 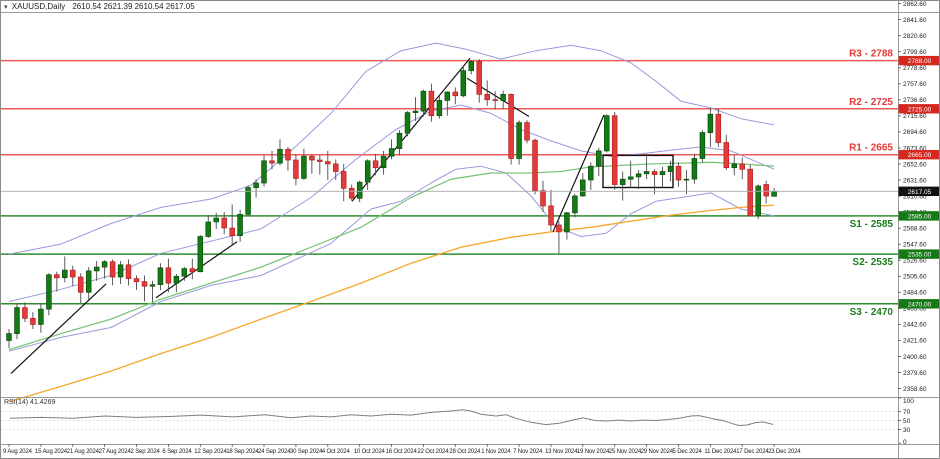 What do you see at coordinates (688, 452) in the screenshot?
I see `svg-text: 5 Dec 2024` at bounding box center [688, 452].